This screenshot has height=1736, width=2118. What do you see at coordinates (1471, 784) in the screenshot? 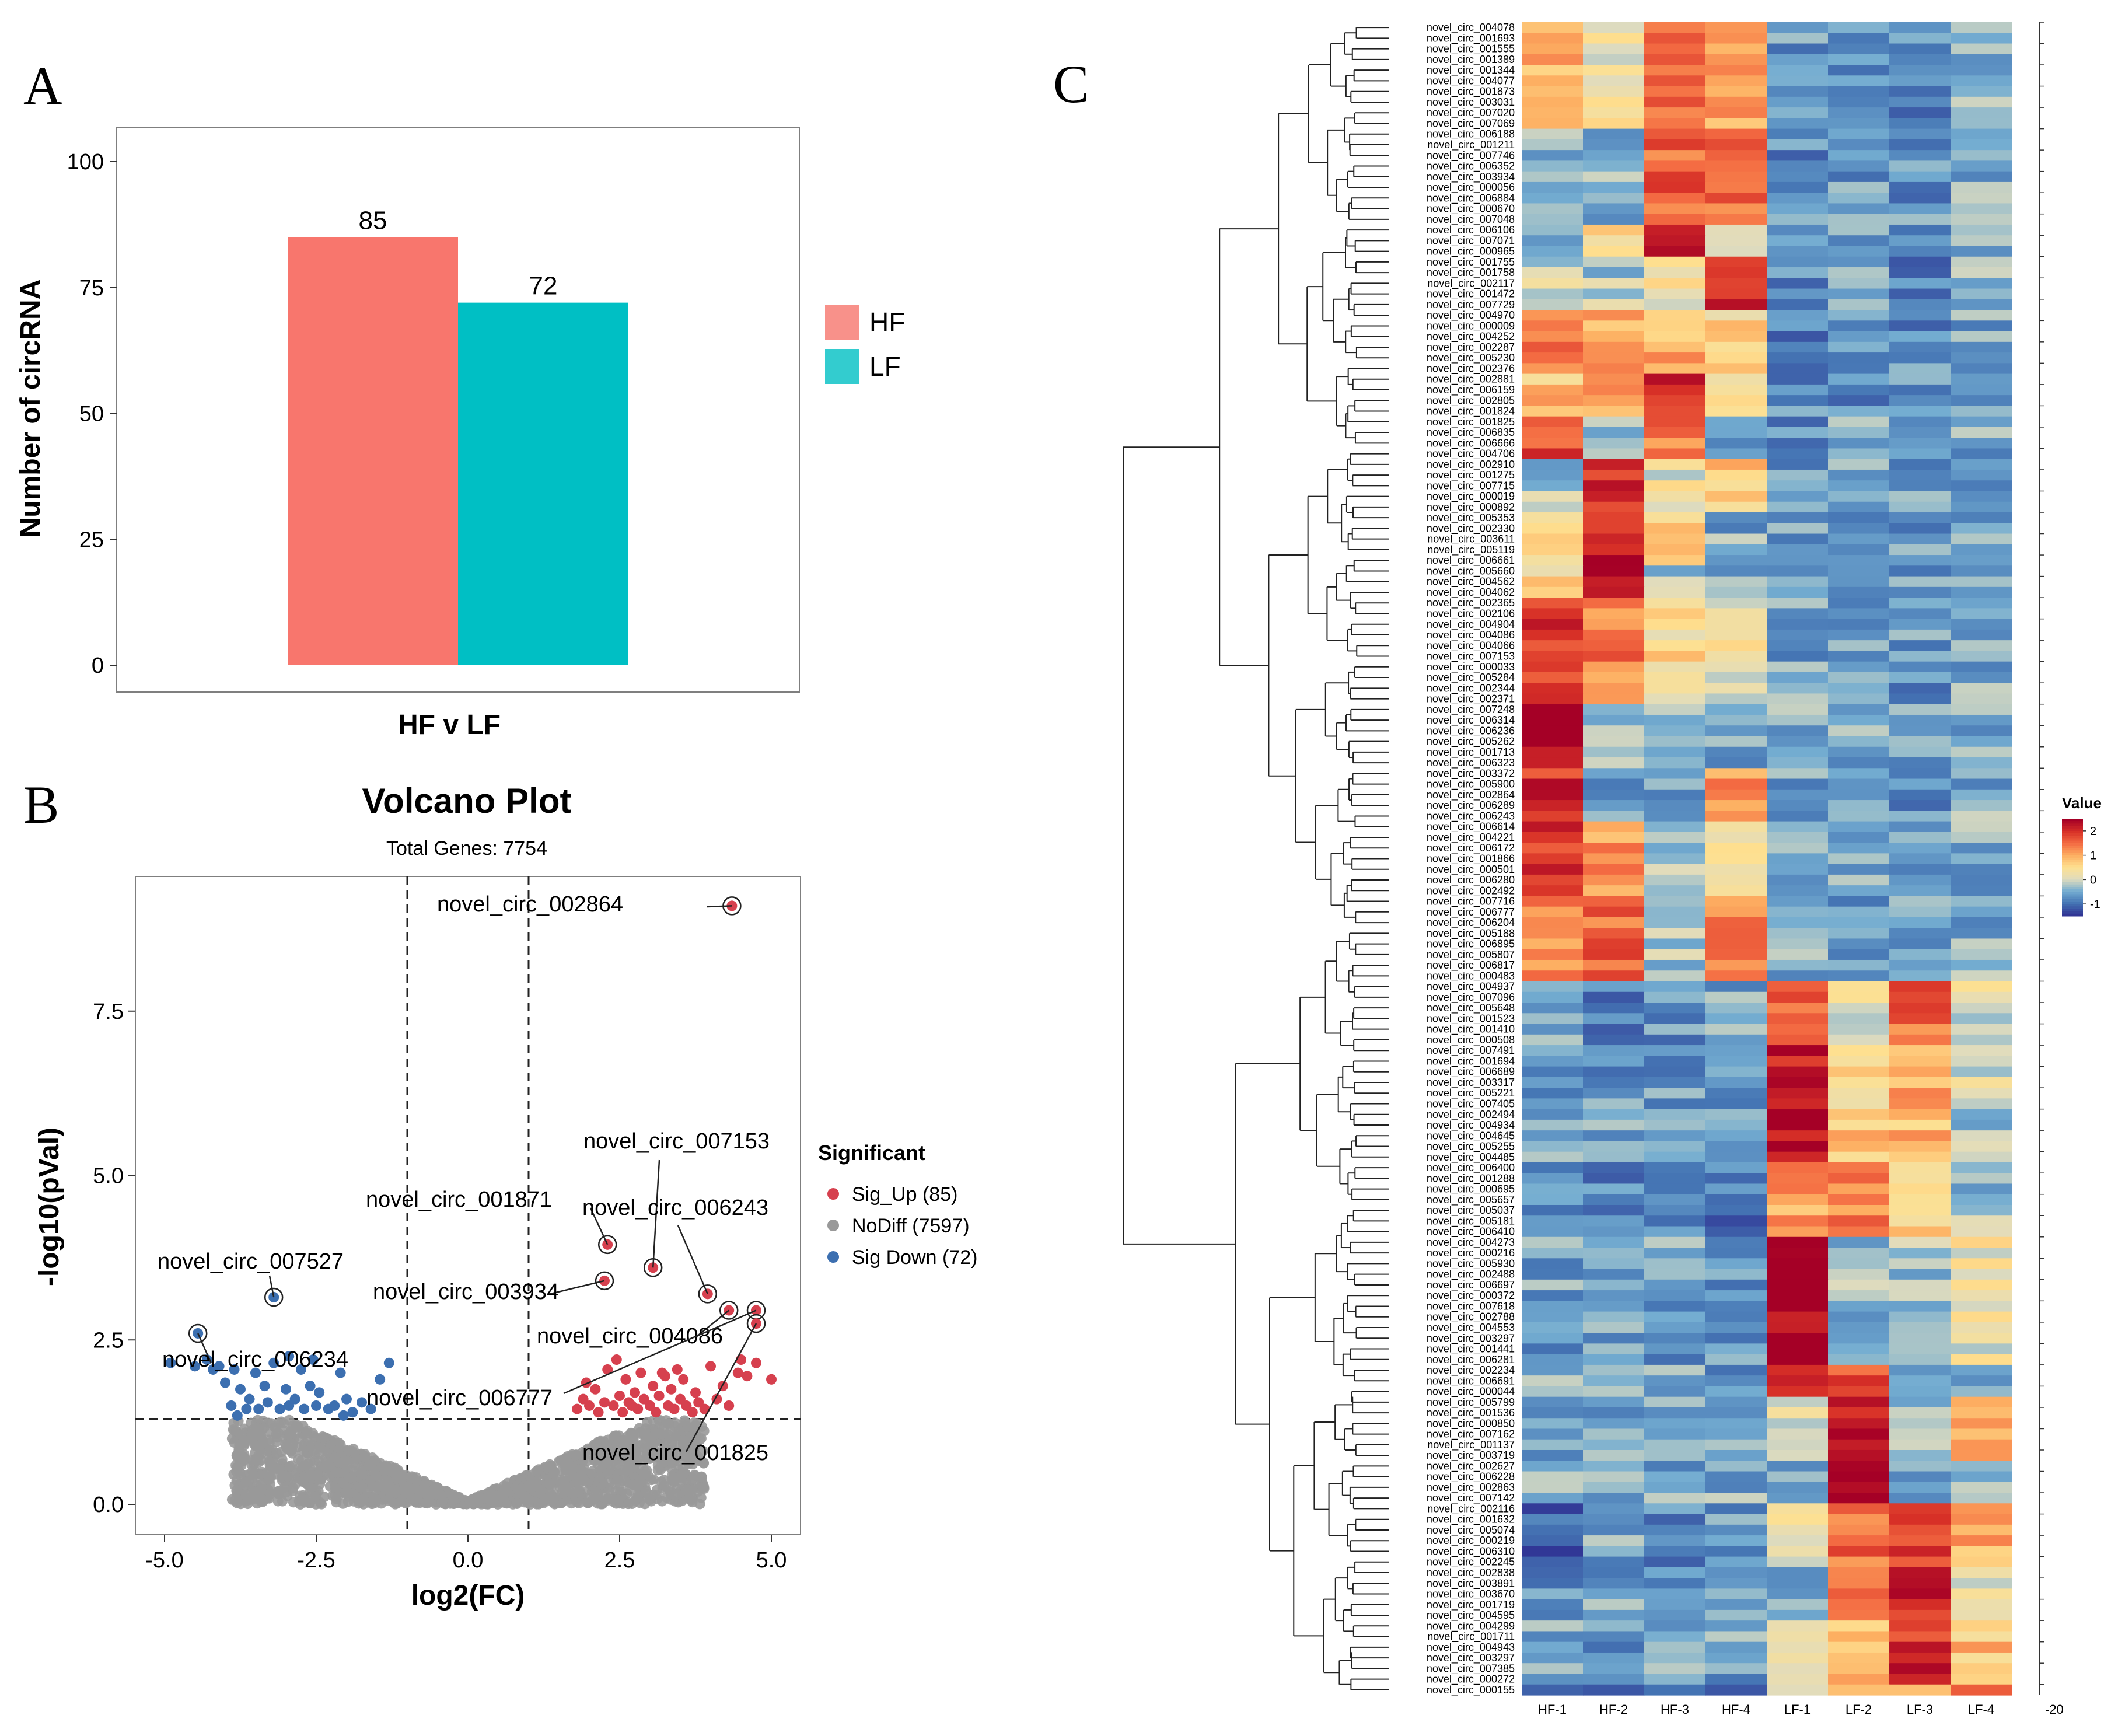
I see `heatmap-row-label: novel_circ_005900` at bounding box center [1471, 784].